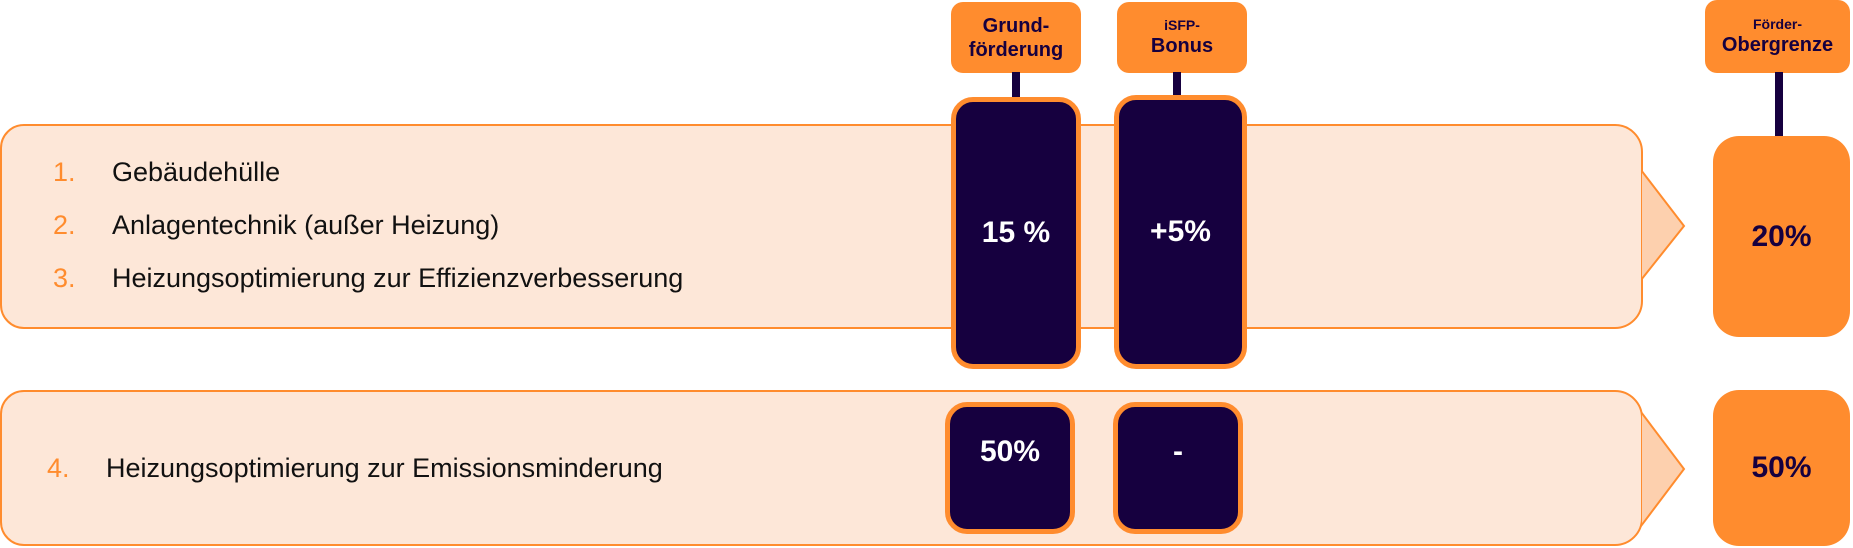 The image size is (1853, 548). I want to click on obergrenze-value: 50%, so click(1781, 468).